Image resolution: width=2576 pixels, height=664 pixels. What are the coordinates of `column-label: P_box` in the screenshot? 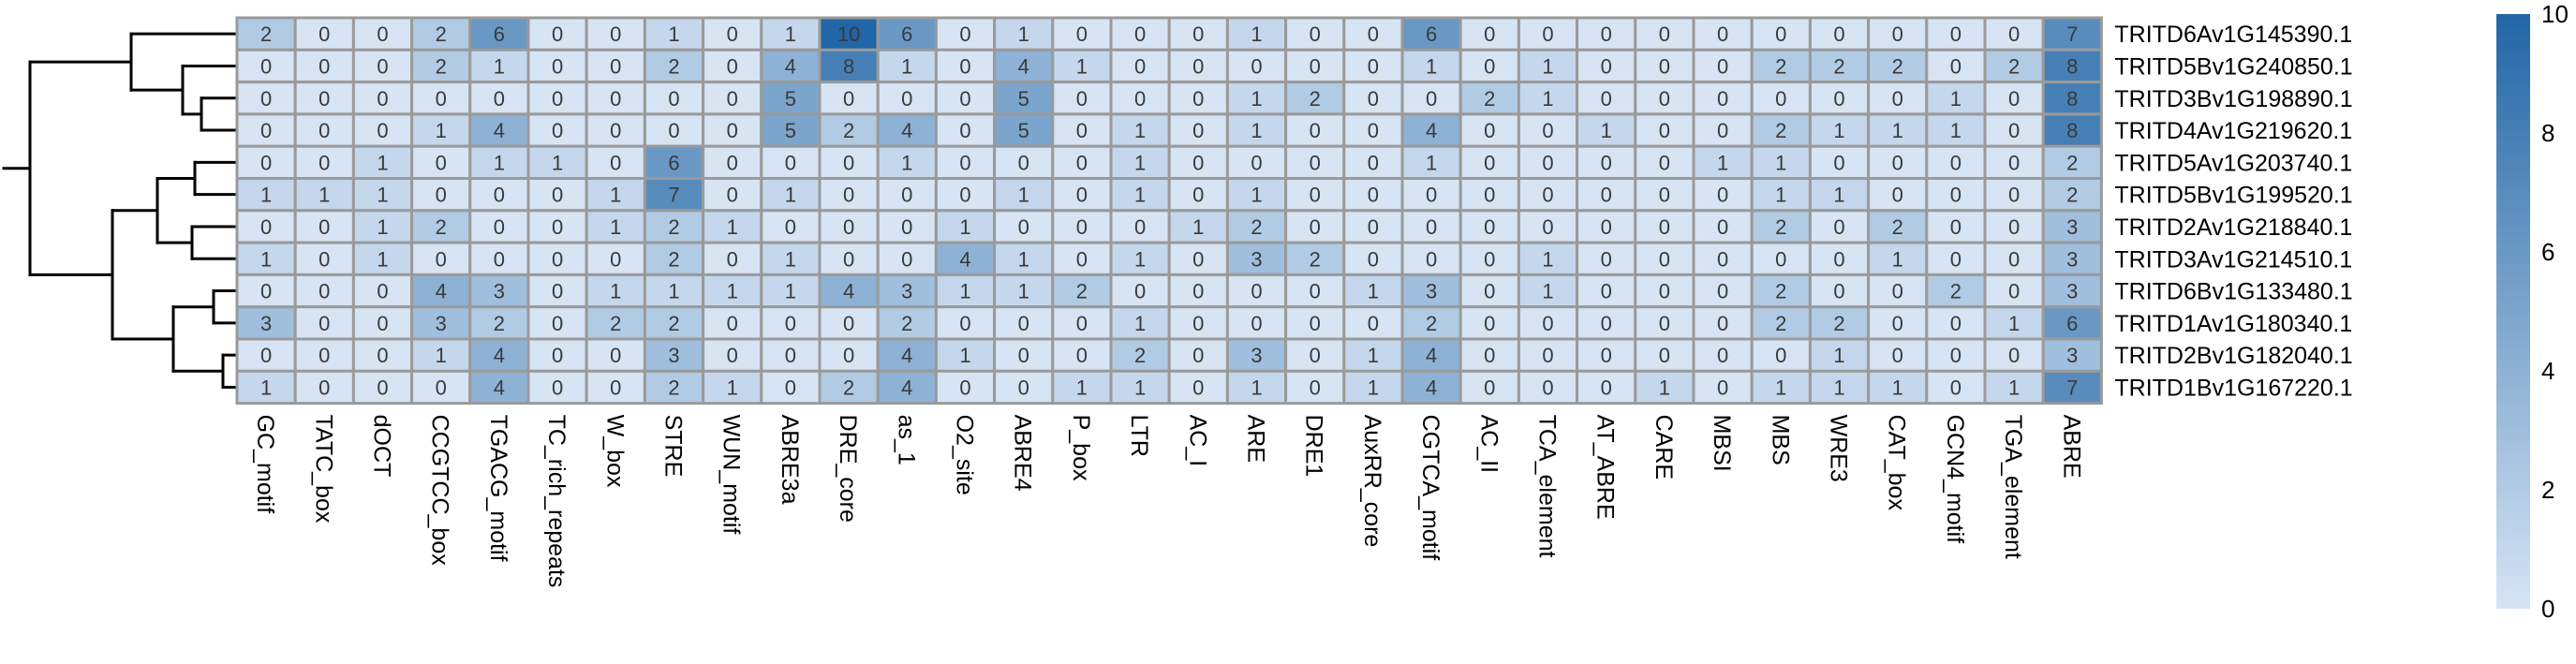 It's located at (1081, 448).